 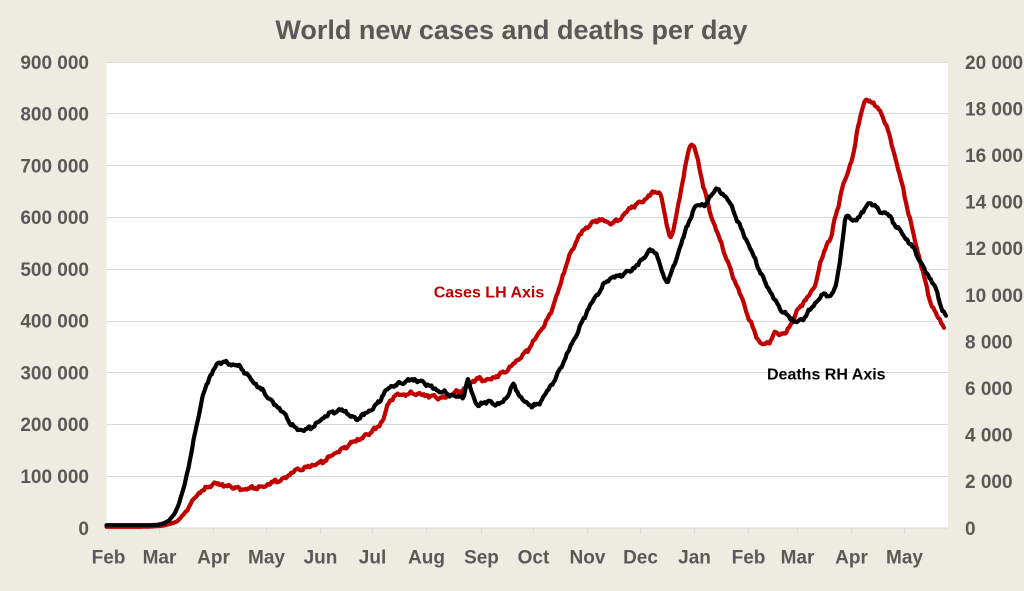 I want to click on svg-text: 600 000, so click(x=54, y=218).